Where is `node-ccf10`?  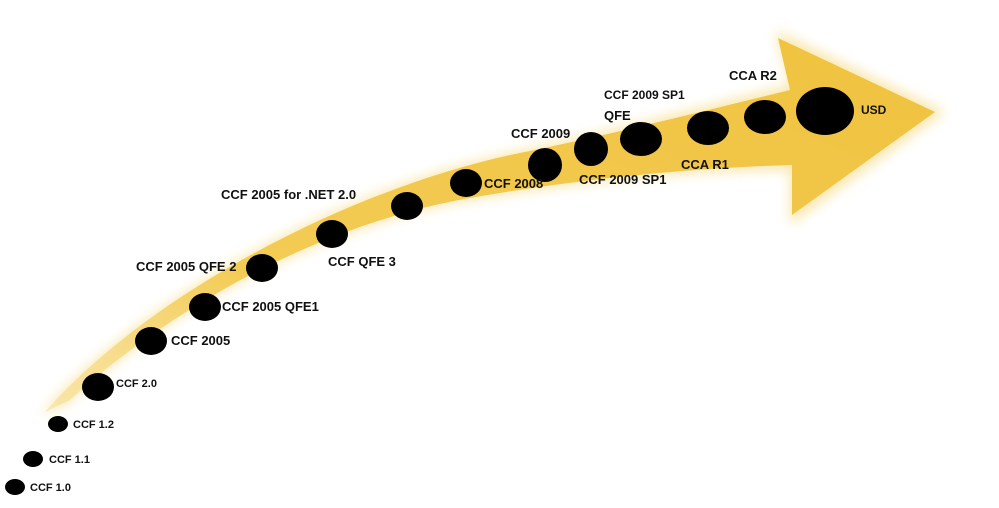 node-ccf10 is located at coordinates (15, 487).